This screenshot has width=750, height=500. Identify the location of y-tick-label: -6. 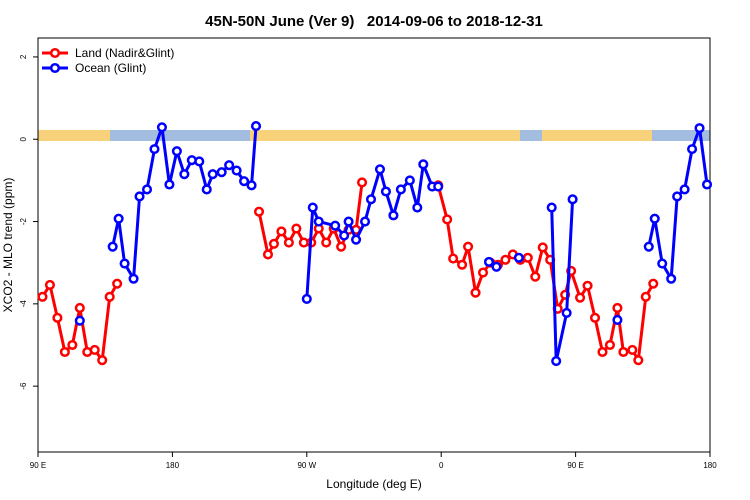
(23, 386).